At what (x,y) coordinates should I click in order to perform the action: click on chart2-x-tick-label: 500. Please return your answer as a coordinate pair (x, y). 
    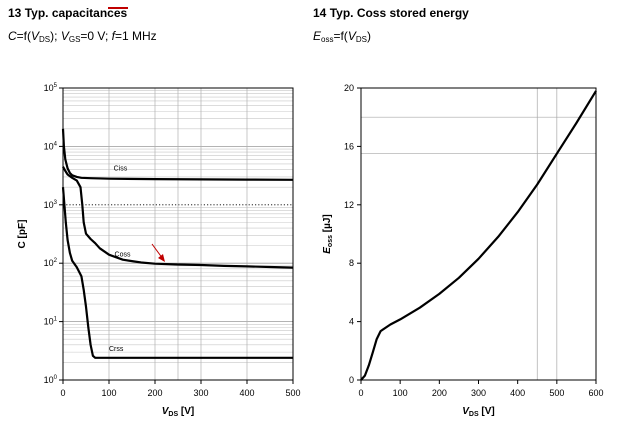
    Looking at the image, I should click on (556, 393).